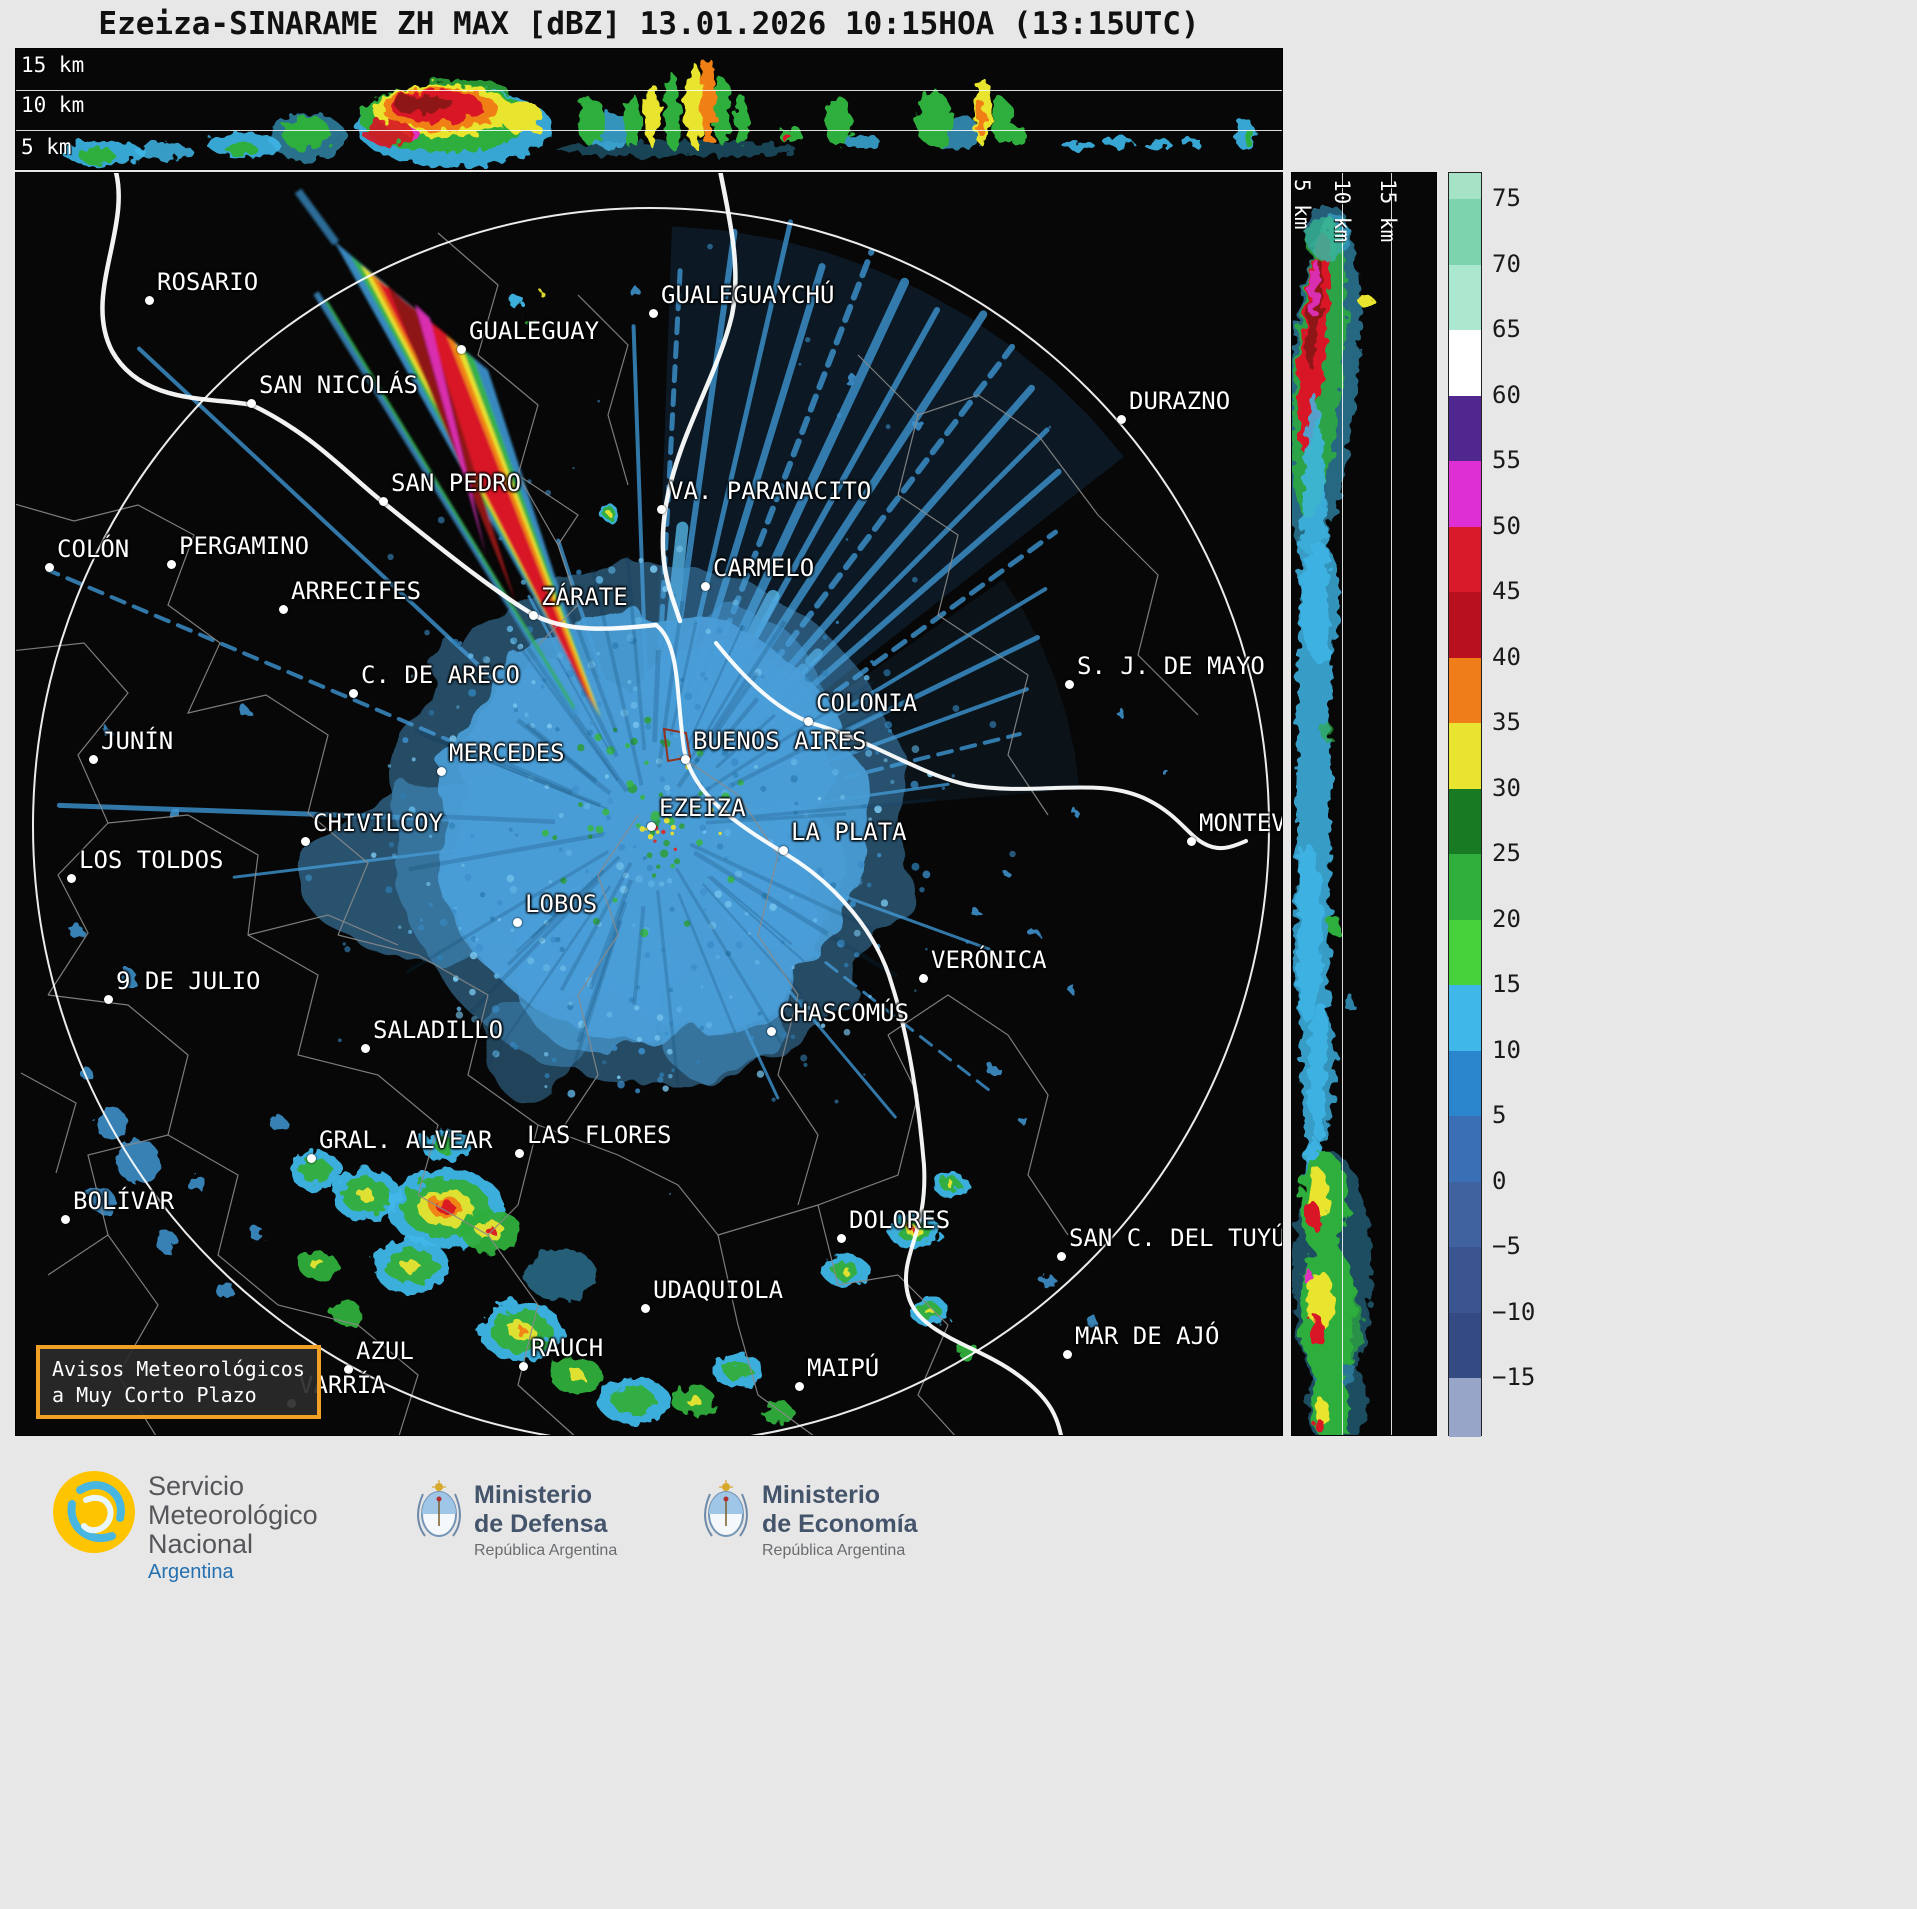 The height and width of the screenshot is (1909, 1917). Describe the element at coordinates (447, 453) in the screenshot. I see `nw-interference-spike` at that location.